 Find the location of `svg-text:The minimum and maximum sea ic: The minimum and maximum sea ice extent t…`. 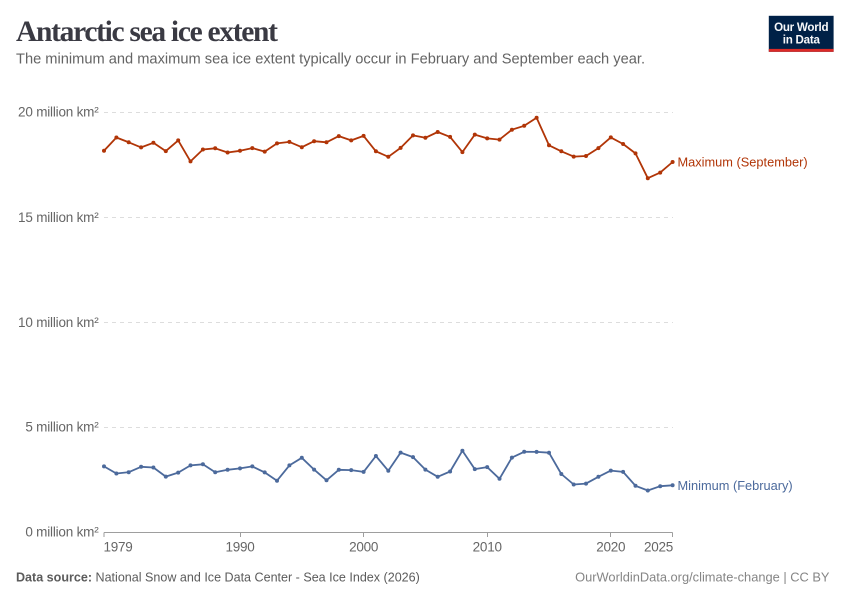

svg-text:The minimum and maximum sea ic: The minimum and maximum sea ice extent t… is located at coordinates (330, 60).